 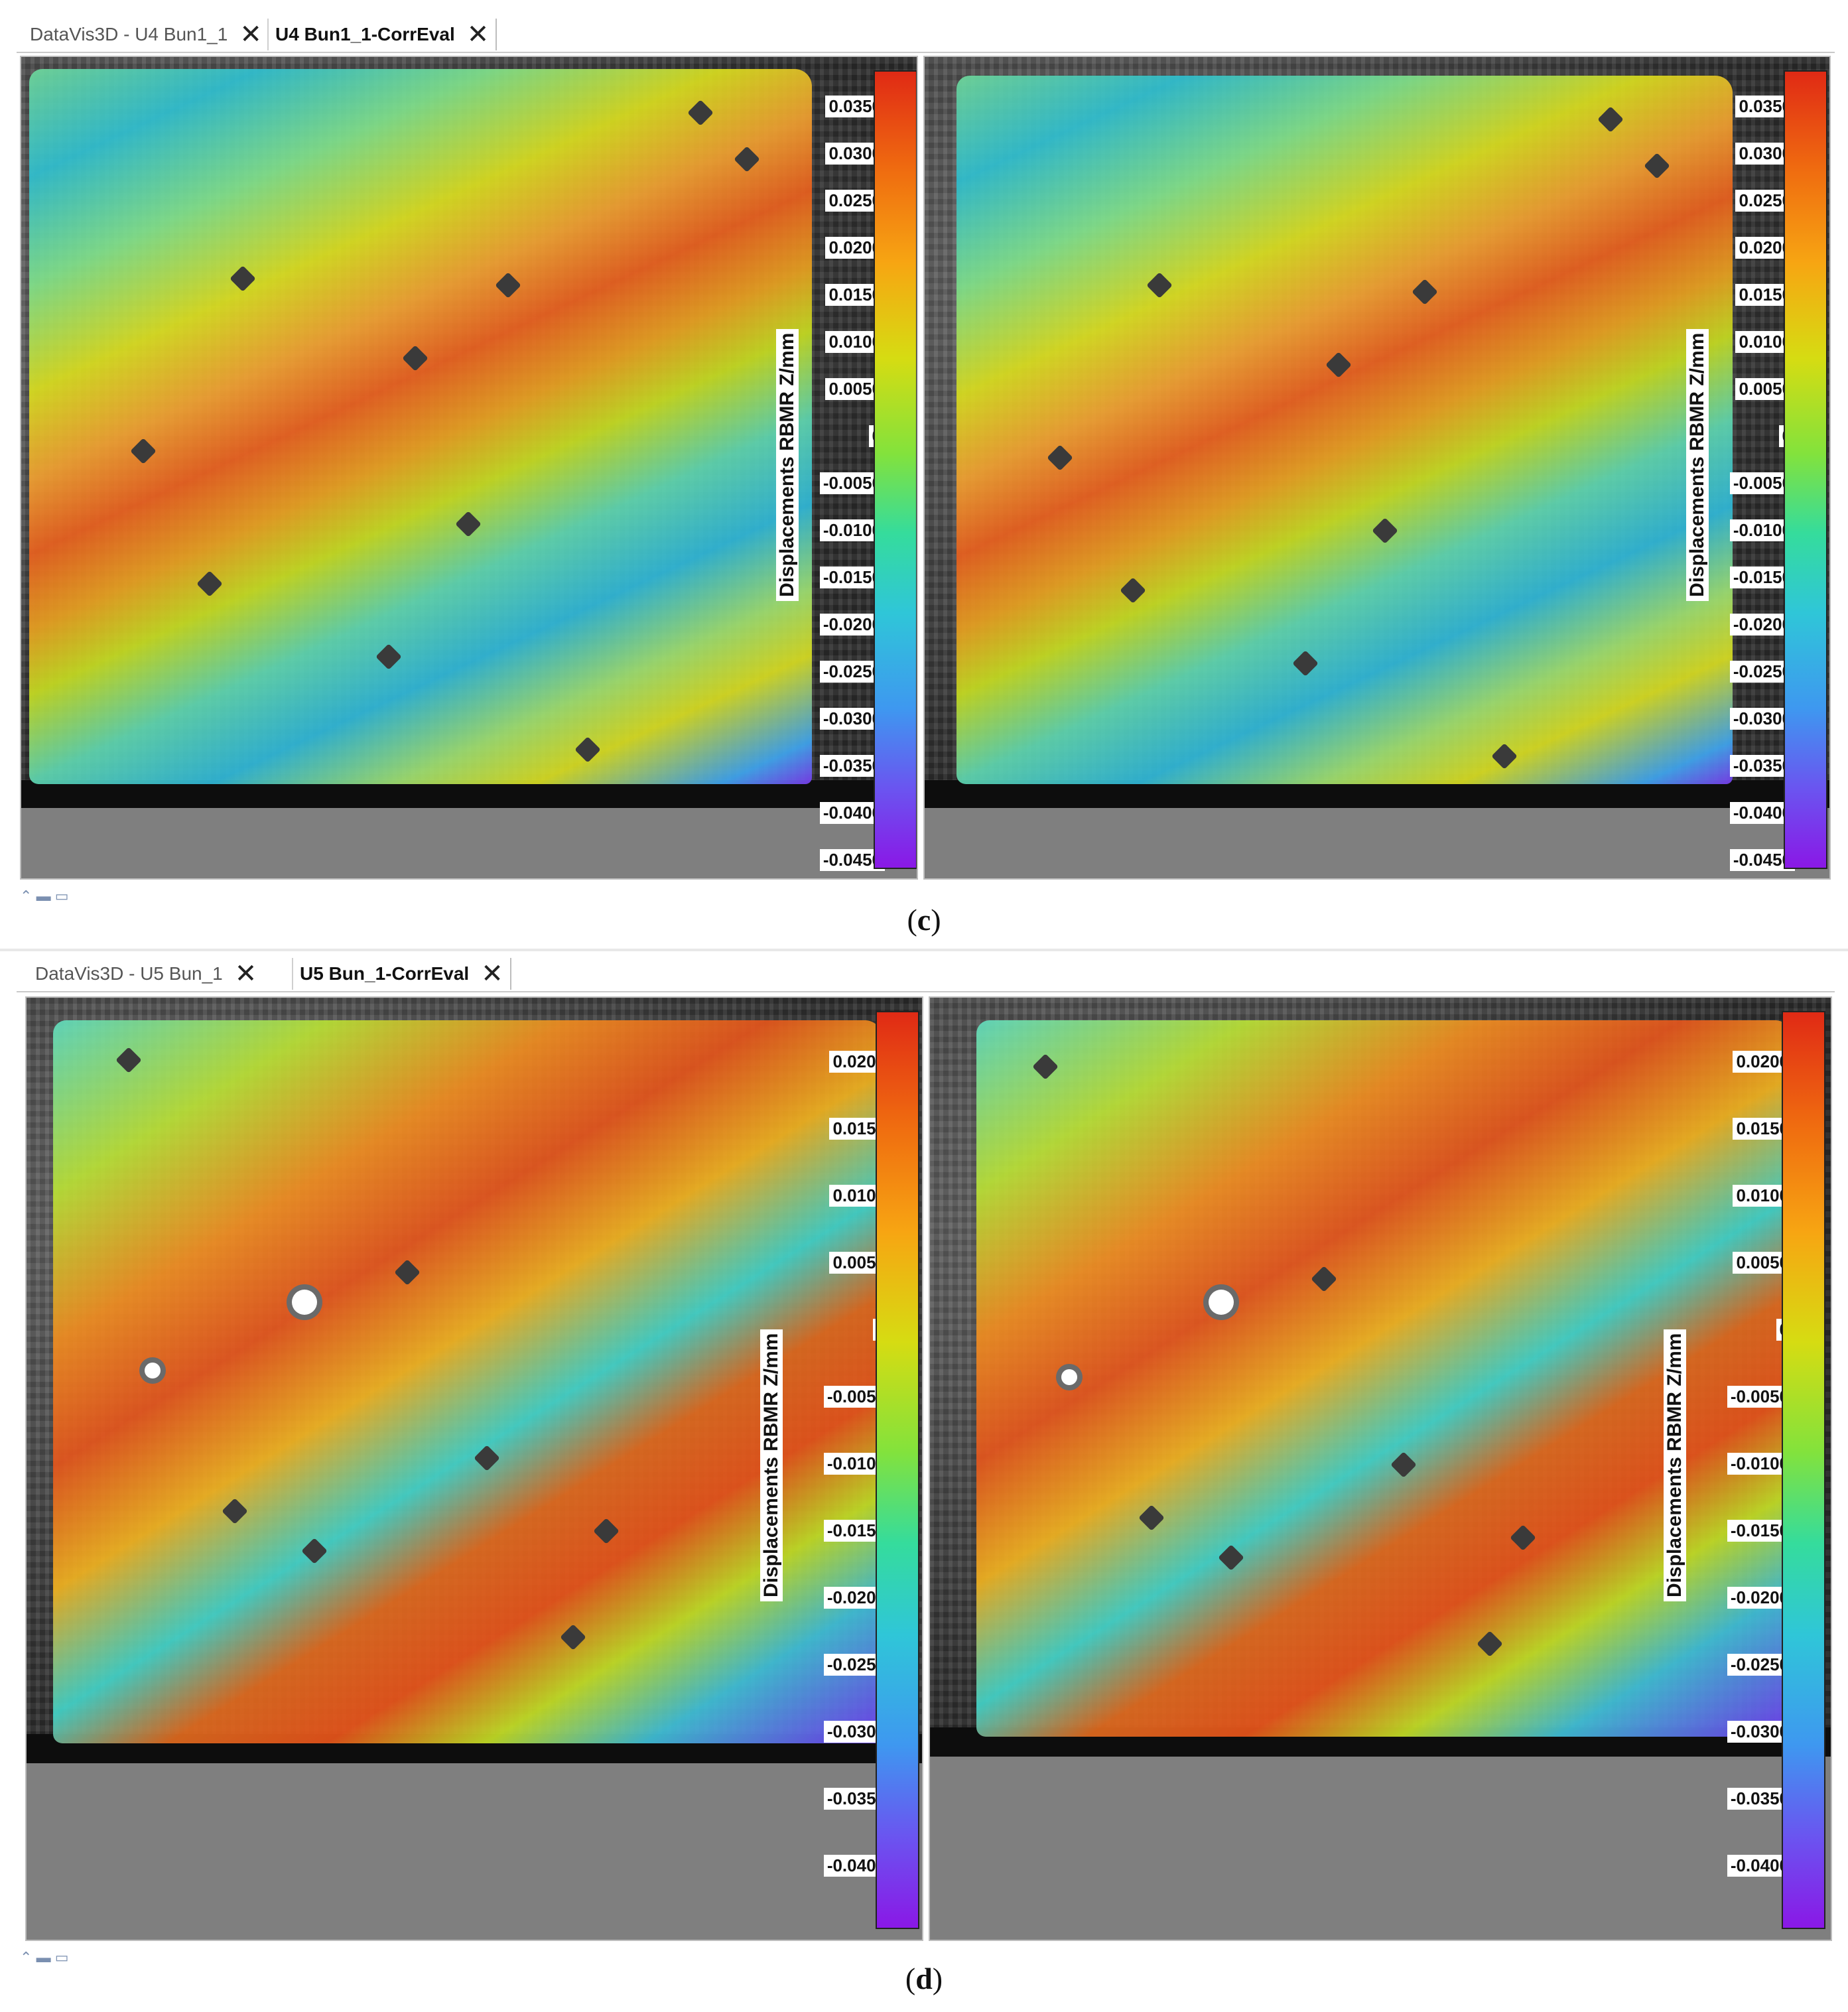 What do you see at coordinates (1345, 430) in the screenshot?
I see `displacement-field` at bounding box center [1345, 430].